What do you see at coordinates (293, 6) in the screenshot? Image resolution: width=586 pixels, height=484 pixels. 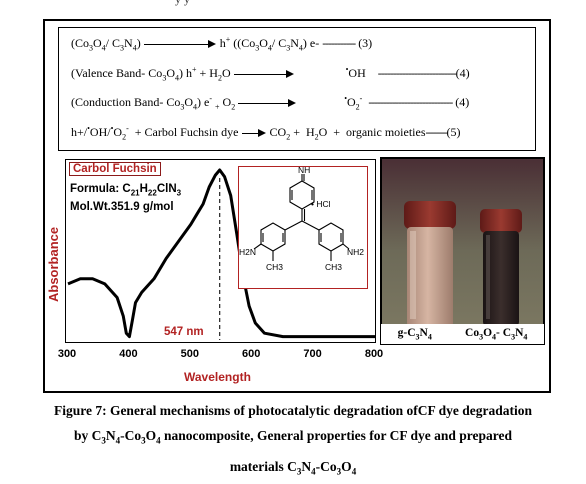 I see `cropped-previous-text: y y` at bounding box center [293, 6].